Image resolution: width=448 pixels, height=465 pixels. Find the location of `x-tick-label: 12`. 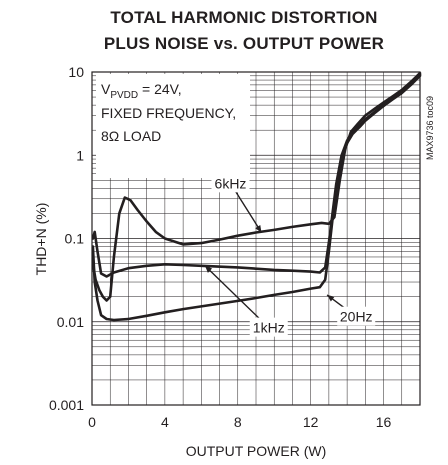

x-tick-label: 12 is located at coordinates (311, 422).